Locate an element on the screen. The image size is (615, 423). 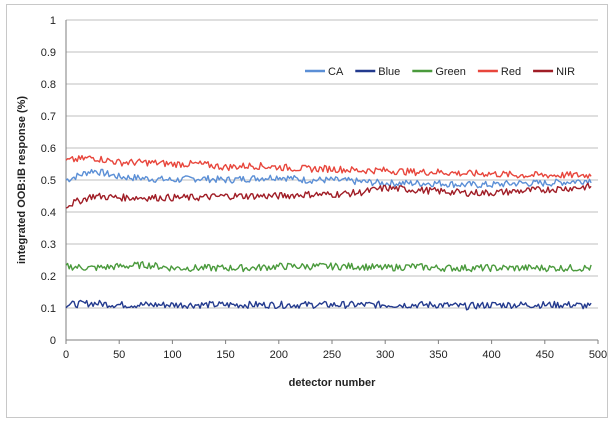
series-line-red is located at coordinates (328, 166).